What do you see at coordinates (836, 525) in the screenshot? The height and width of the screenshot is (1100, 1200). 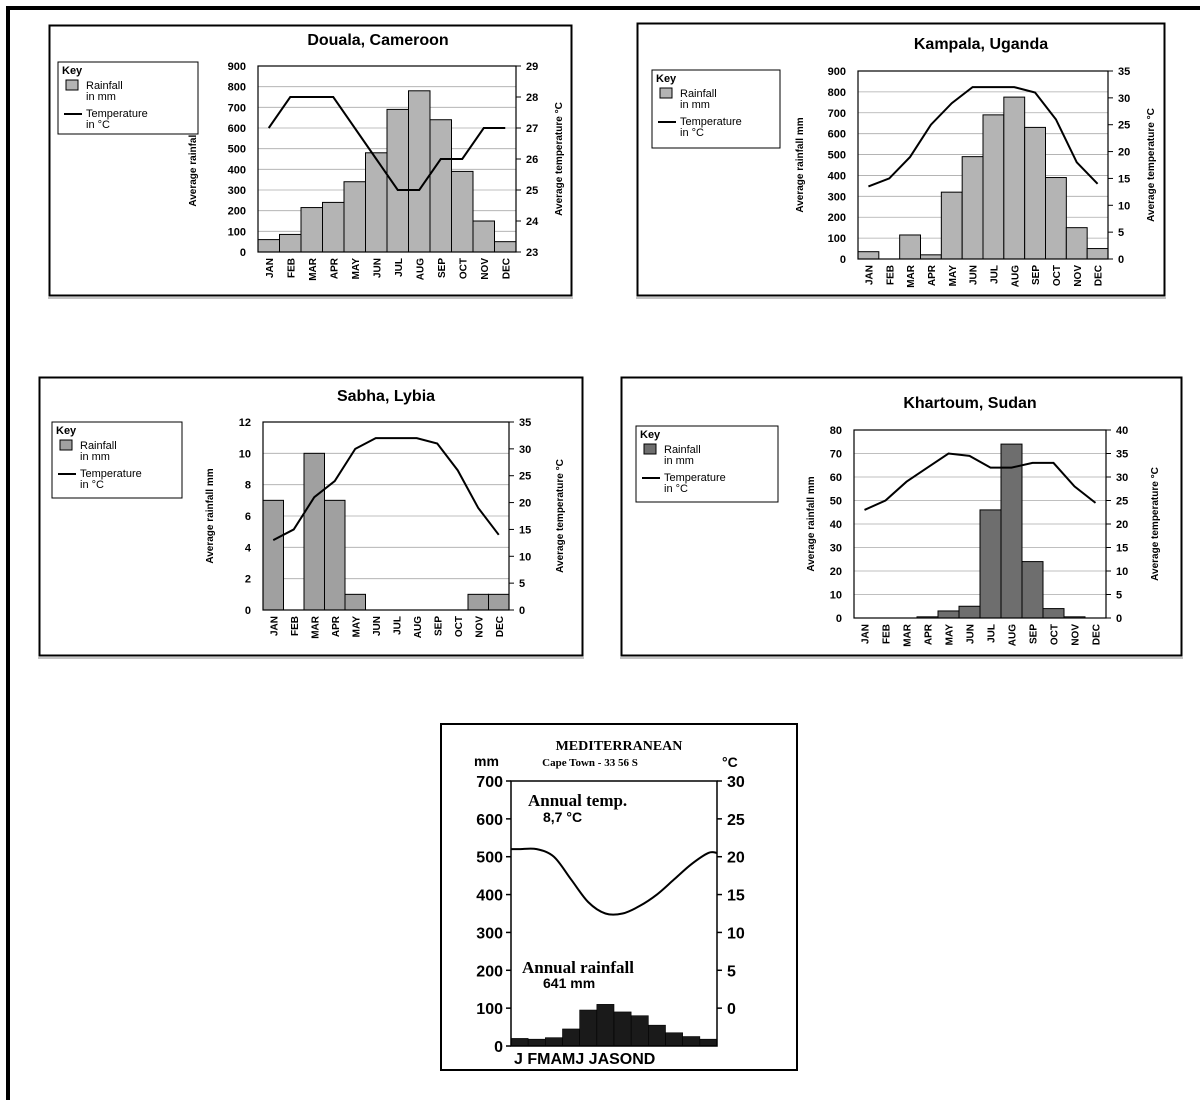 I see `y-tick-label: 40` at bounding box center [836, 525].